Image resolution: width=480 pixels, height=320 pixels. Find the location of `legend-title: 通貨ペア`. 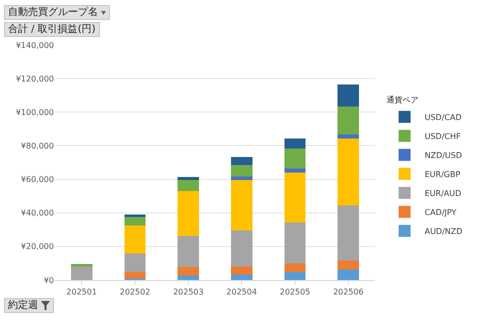

legend-title: 通貨ペア is located at coordinates (402, 99).